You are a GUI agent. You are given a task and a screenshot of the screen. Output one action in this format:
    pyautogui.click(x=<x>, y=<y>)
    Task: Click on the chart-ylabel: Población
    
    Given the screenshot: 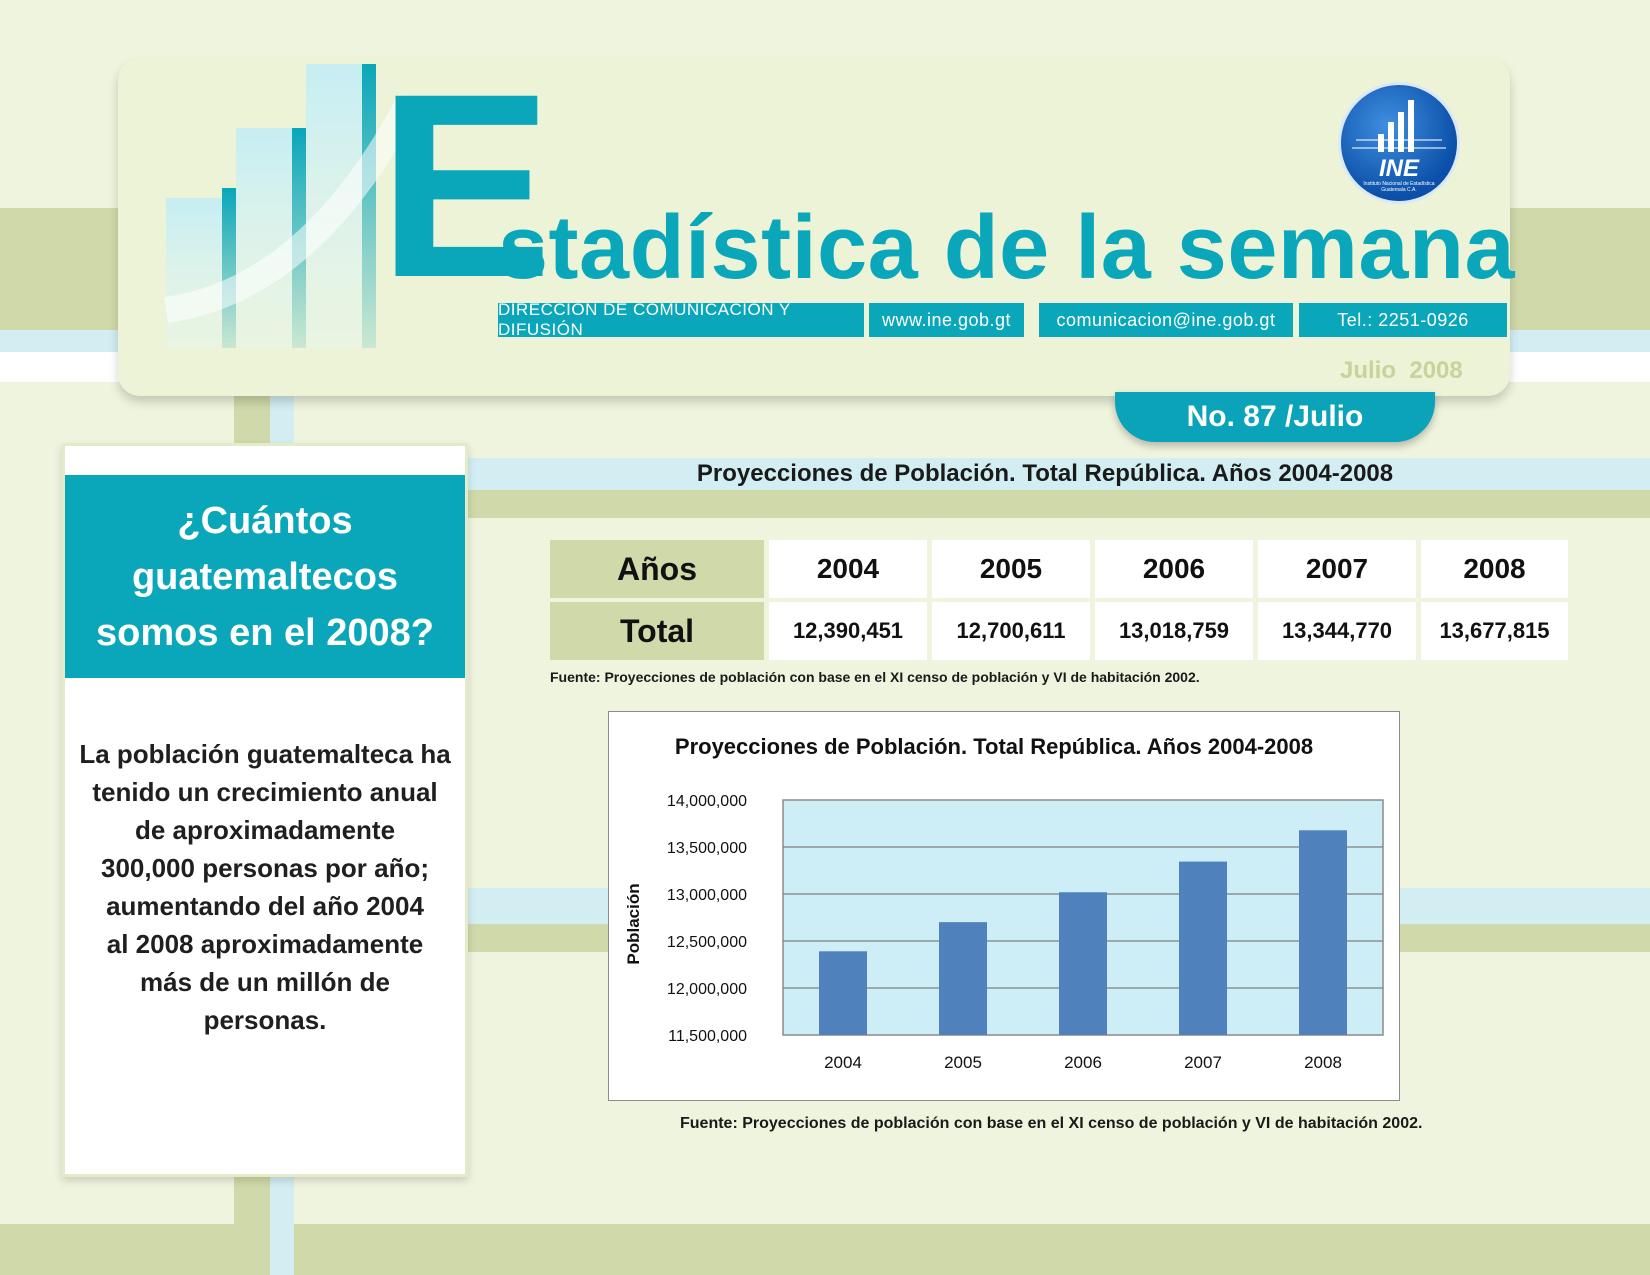 What is the action you would take?
    pyautogui.click(x=633, y=923)
    